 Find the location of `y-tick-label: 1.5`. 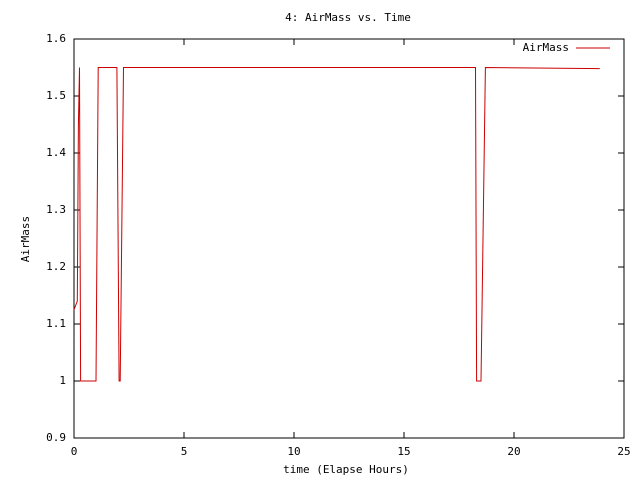

y-tick-label: 1.5 is located at coordinates (56, 95).